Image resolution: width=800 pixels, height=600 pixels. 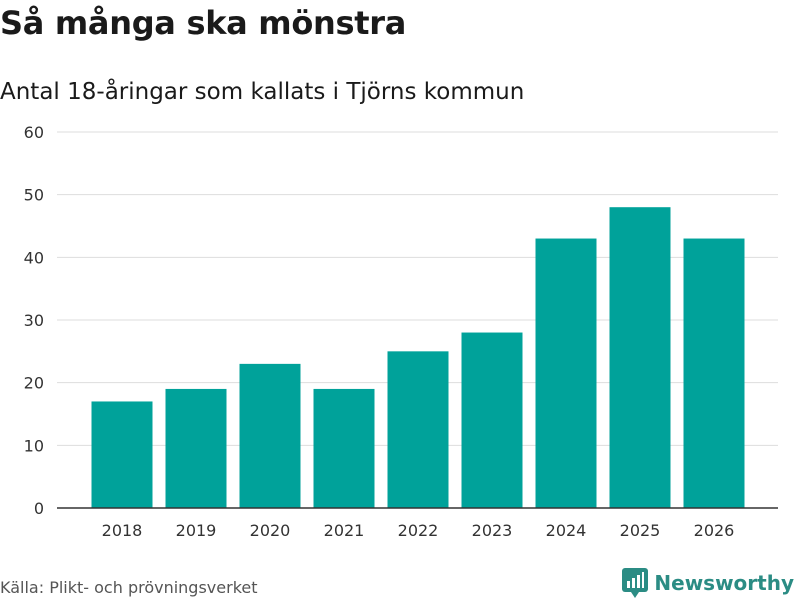 What do you see at coordinates (196, 448) in the screenshot?
I see `bar-2019` at bounding box center [196, 448].